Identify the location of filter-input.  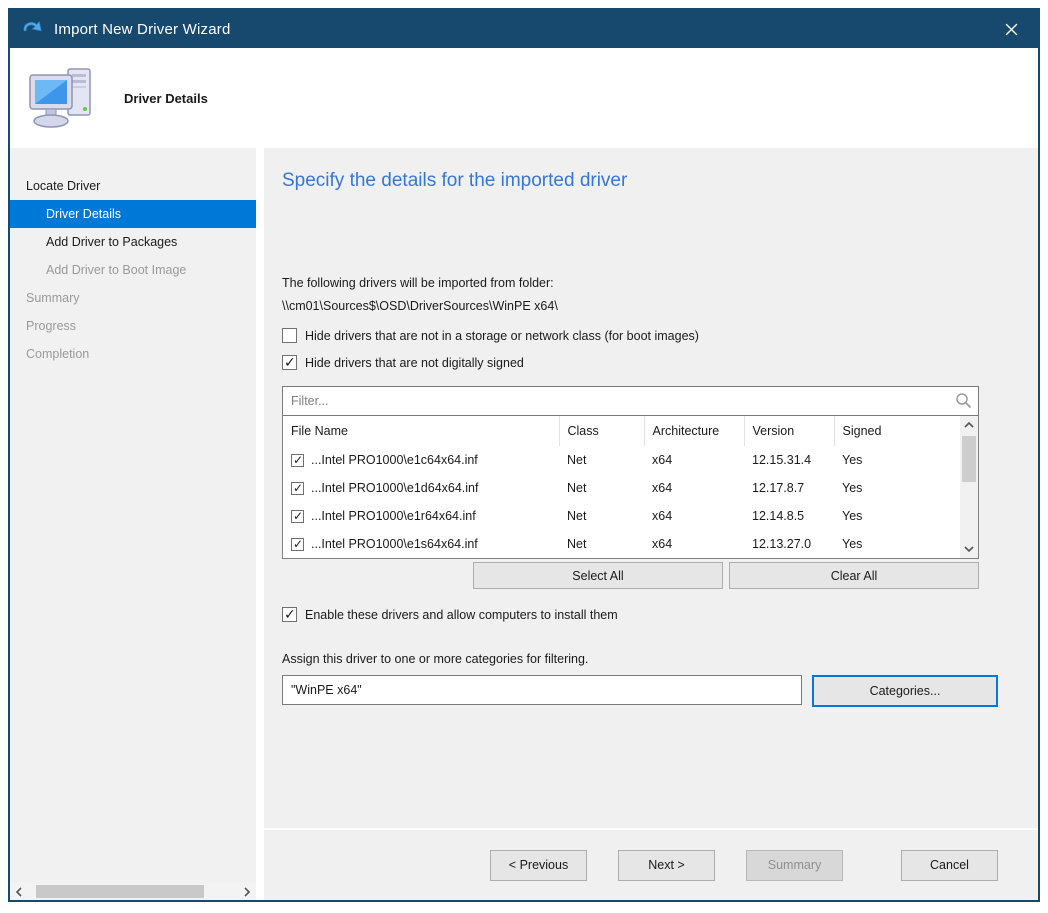
(630, 401).